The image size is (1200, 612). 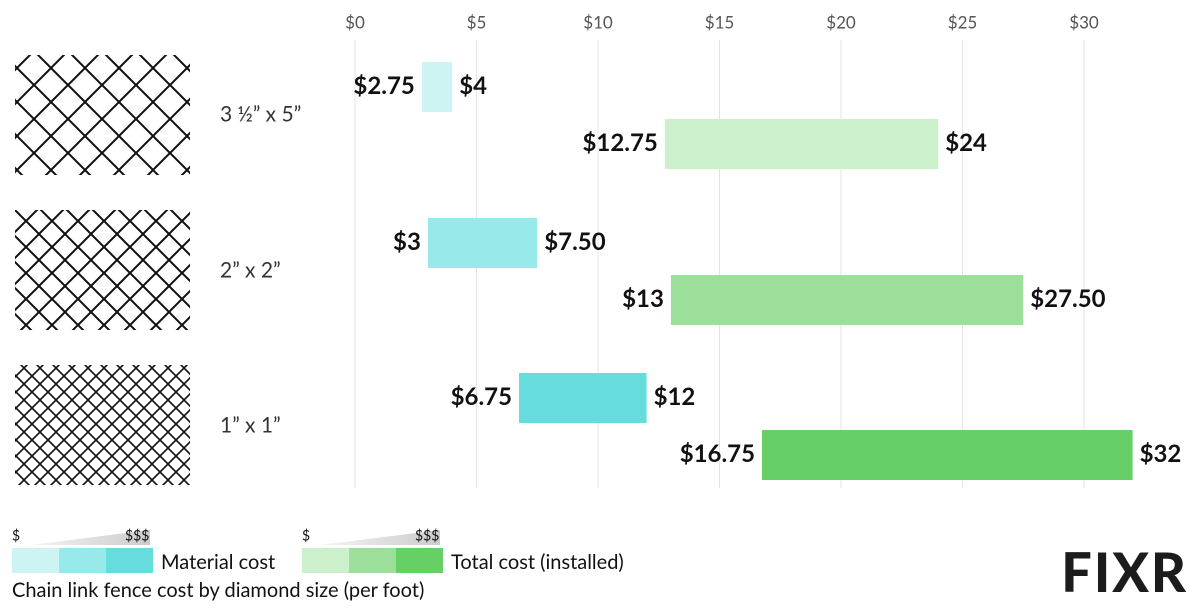 I want to click on legend-label: Total cost (installed), so click(x=537, y=562).